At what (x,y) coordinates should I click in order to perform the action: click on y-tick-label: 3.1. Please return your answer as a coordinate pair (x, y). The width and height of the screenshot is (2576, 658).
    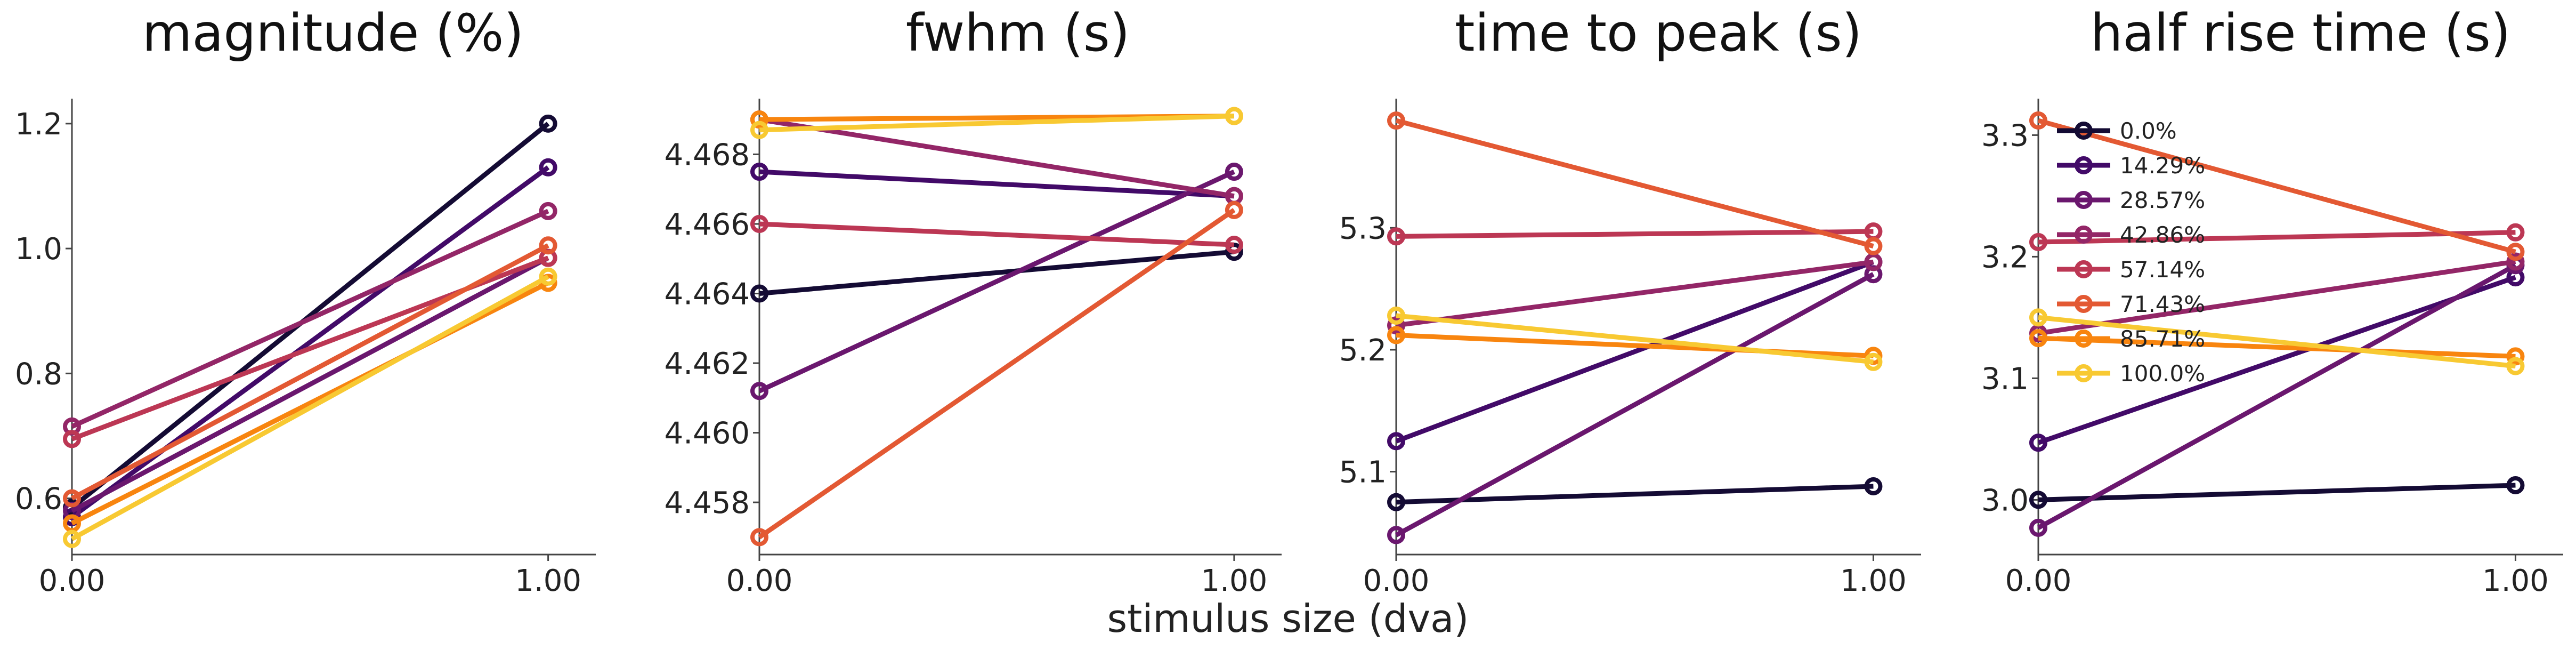
    Looking at the image, I should click on (2005, 379).